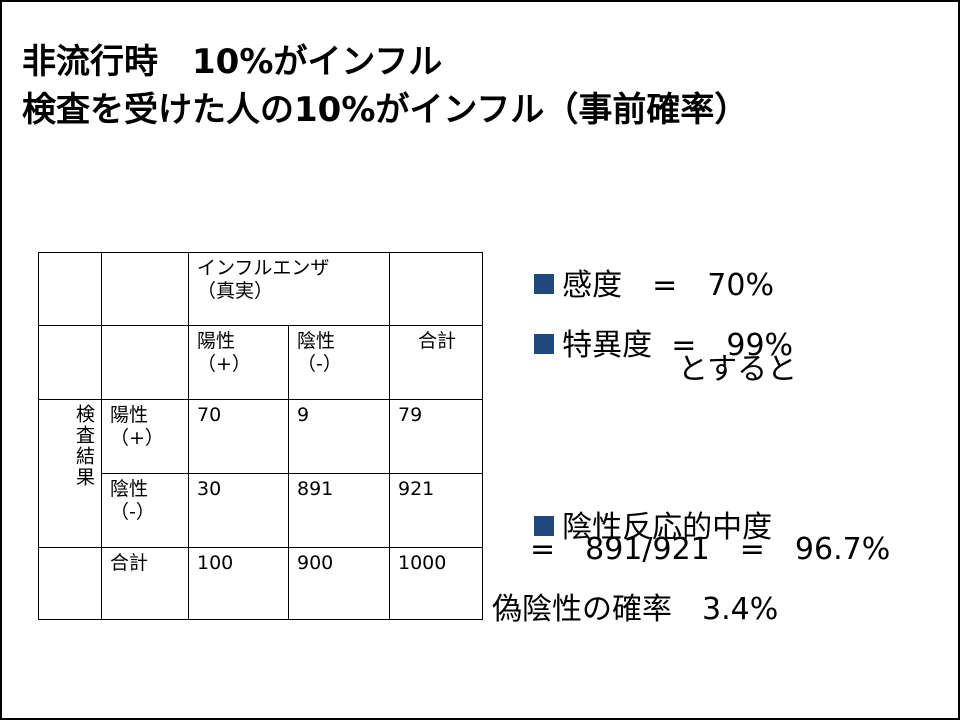  I want to click on cell-negative-total: 921, so click(436, 510).